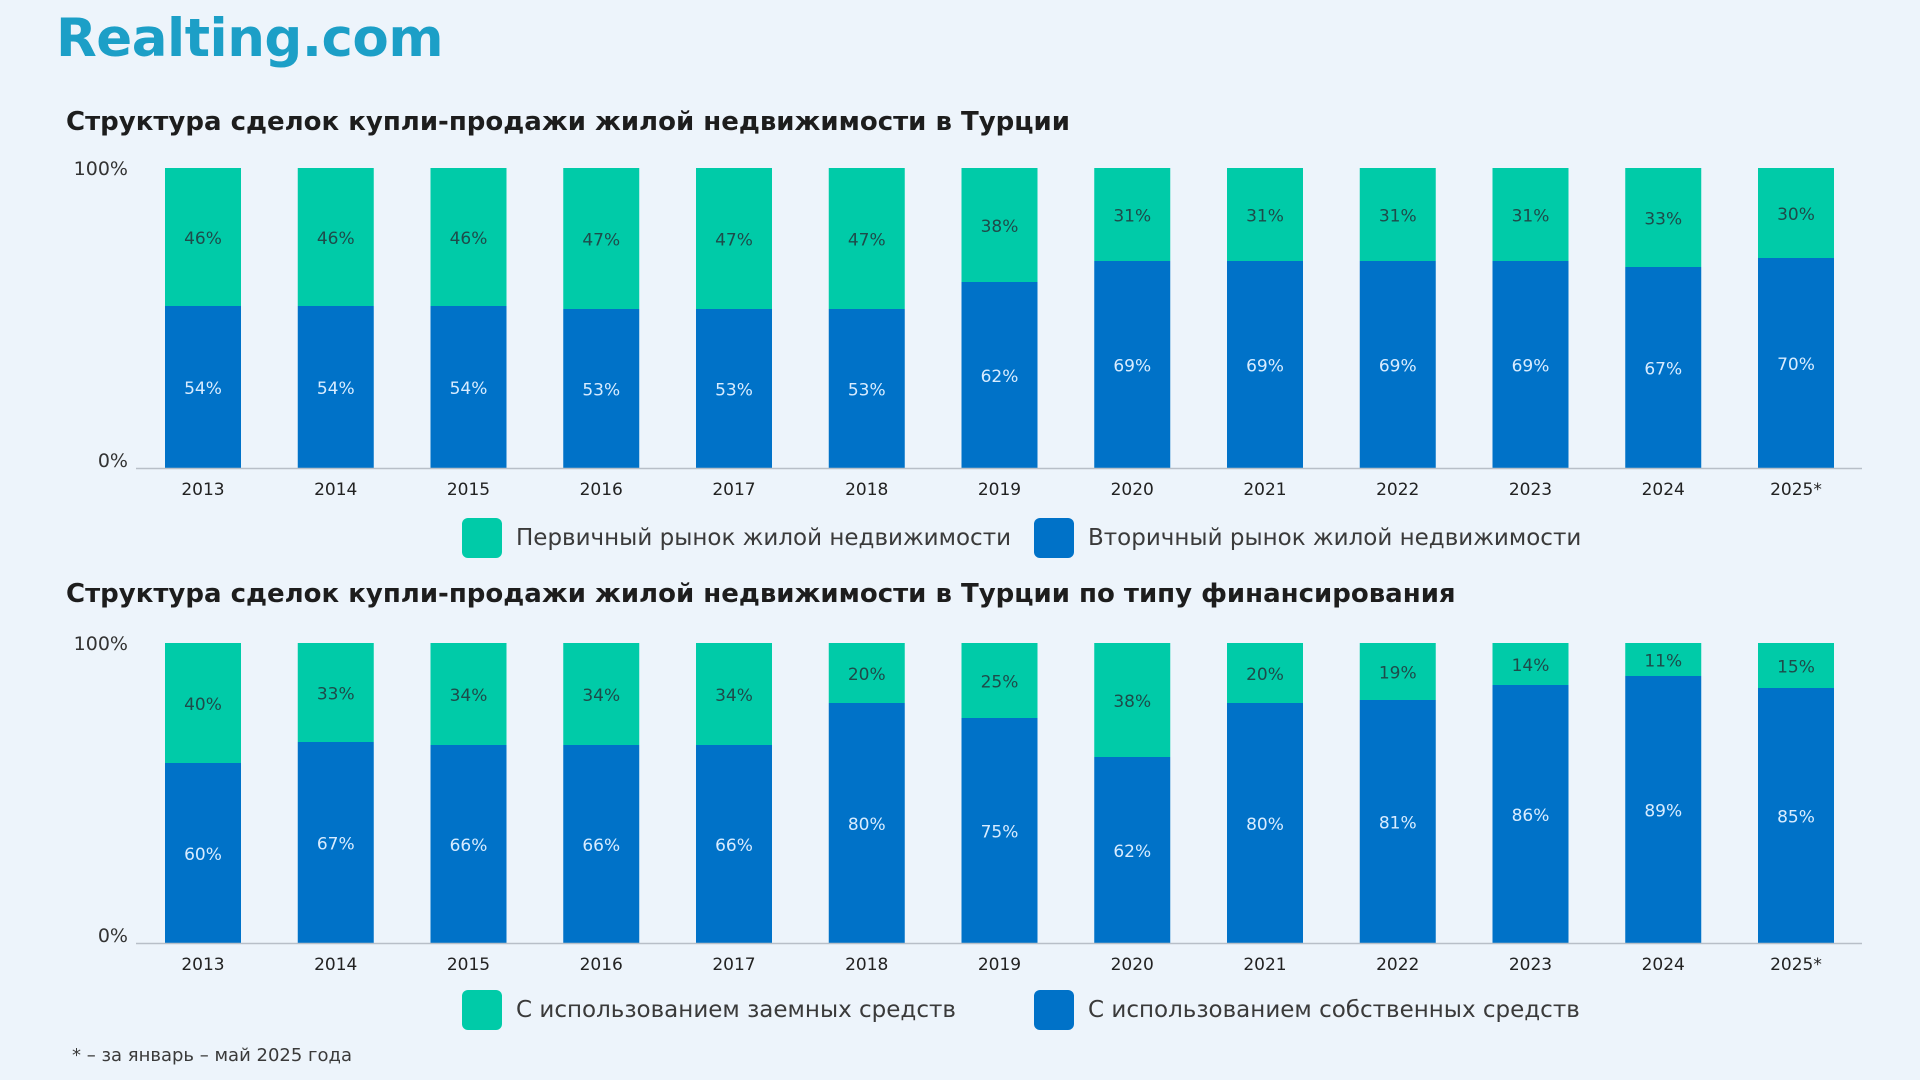 The image size is (1920, 1080). I want to click on bar-segment-own-funds-2024, so click(1663, 809).